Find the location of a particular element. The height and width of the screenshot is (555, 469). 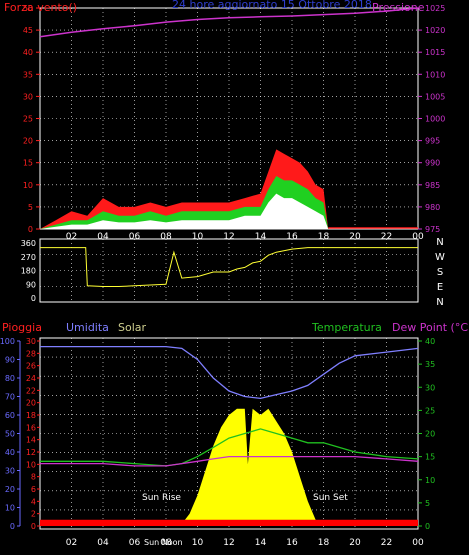

x-tick-label: 12 is located at coordinates (228, 543).